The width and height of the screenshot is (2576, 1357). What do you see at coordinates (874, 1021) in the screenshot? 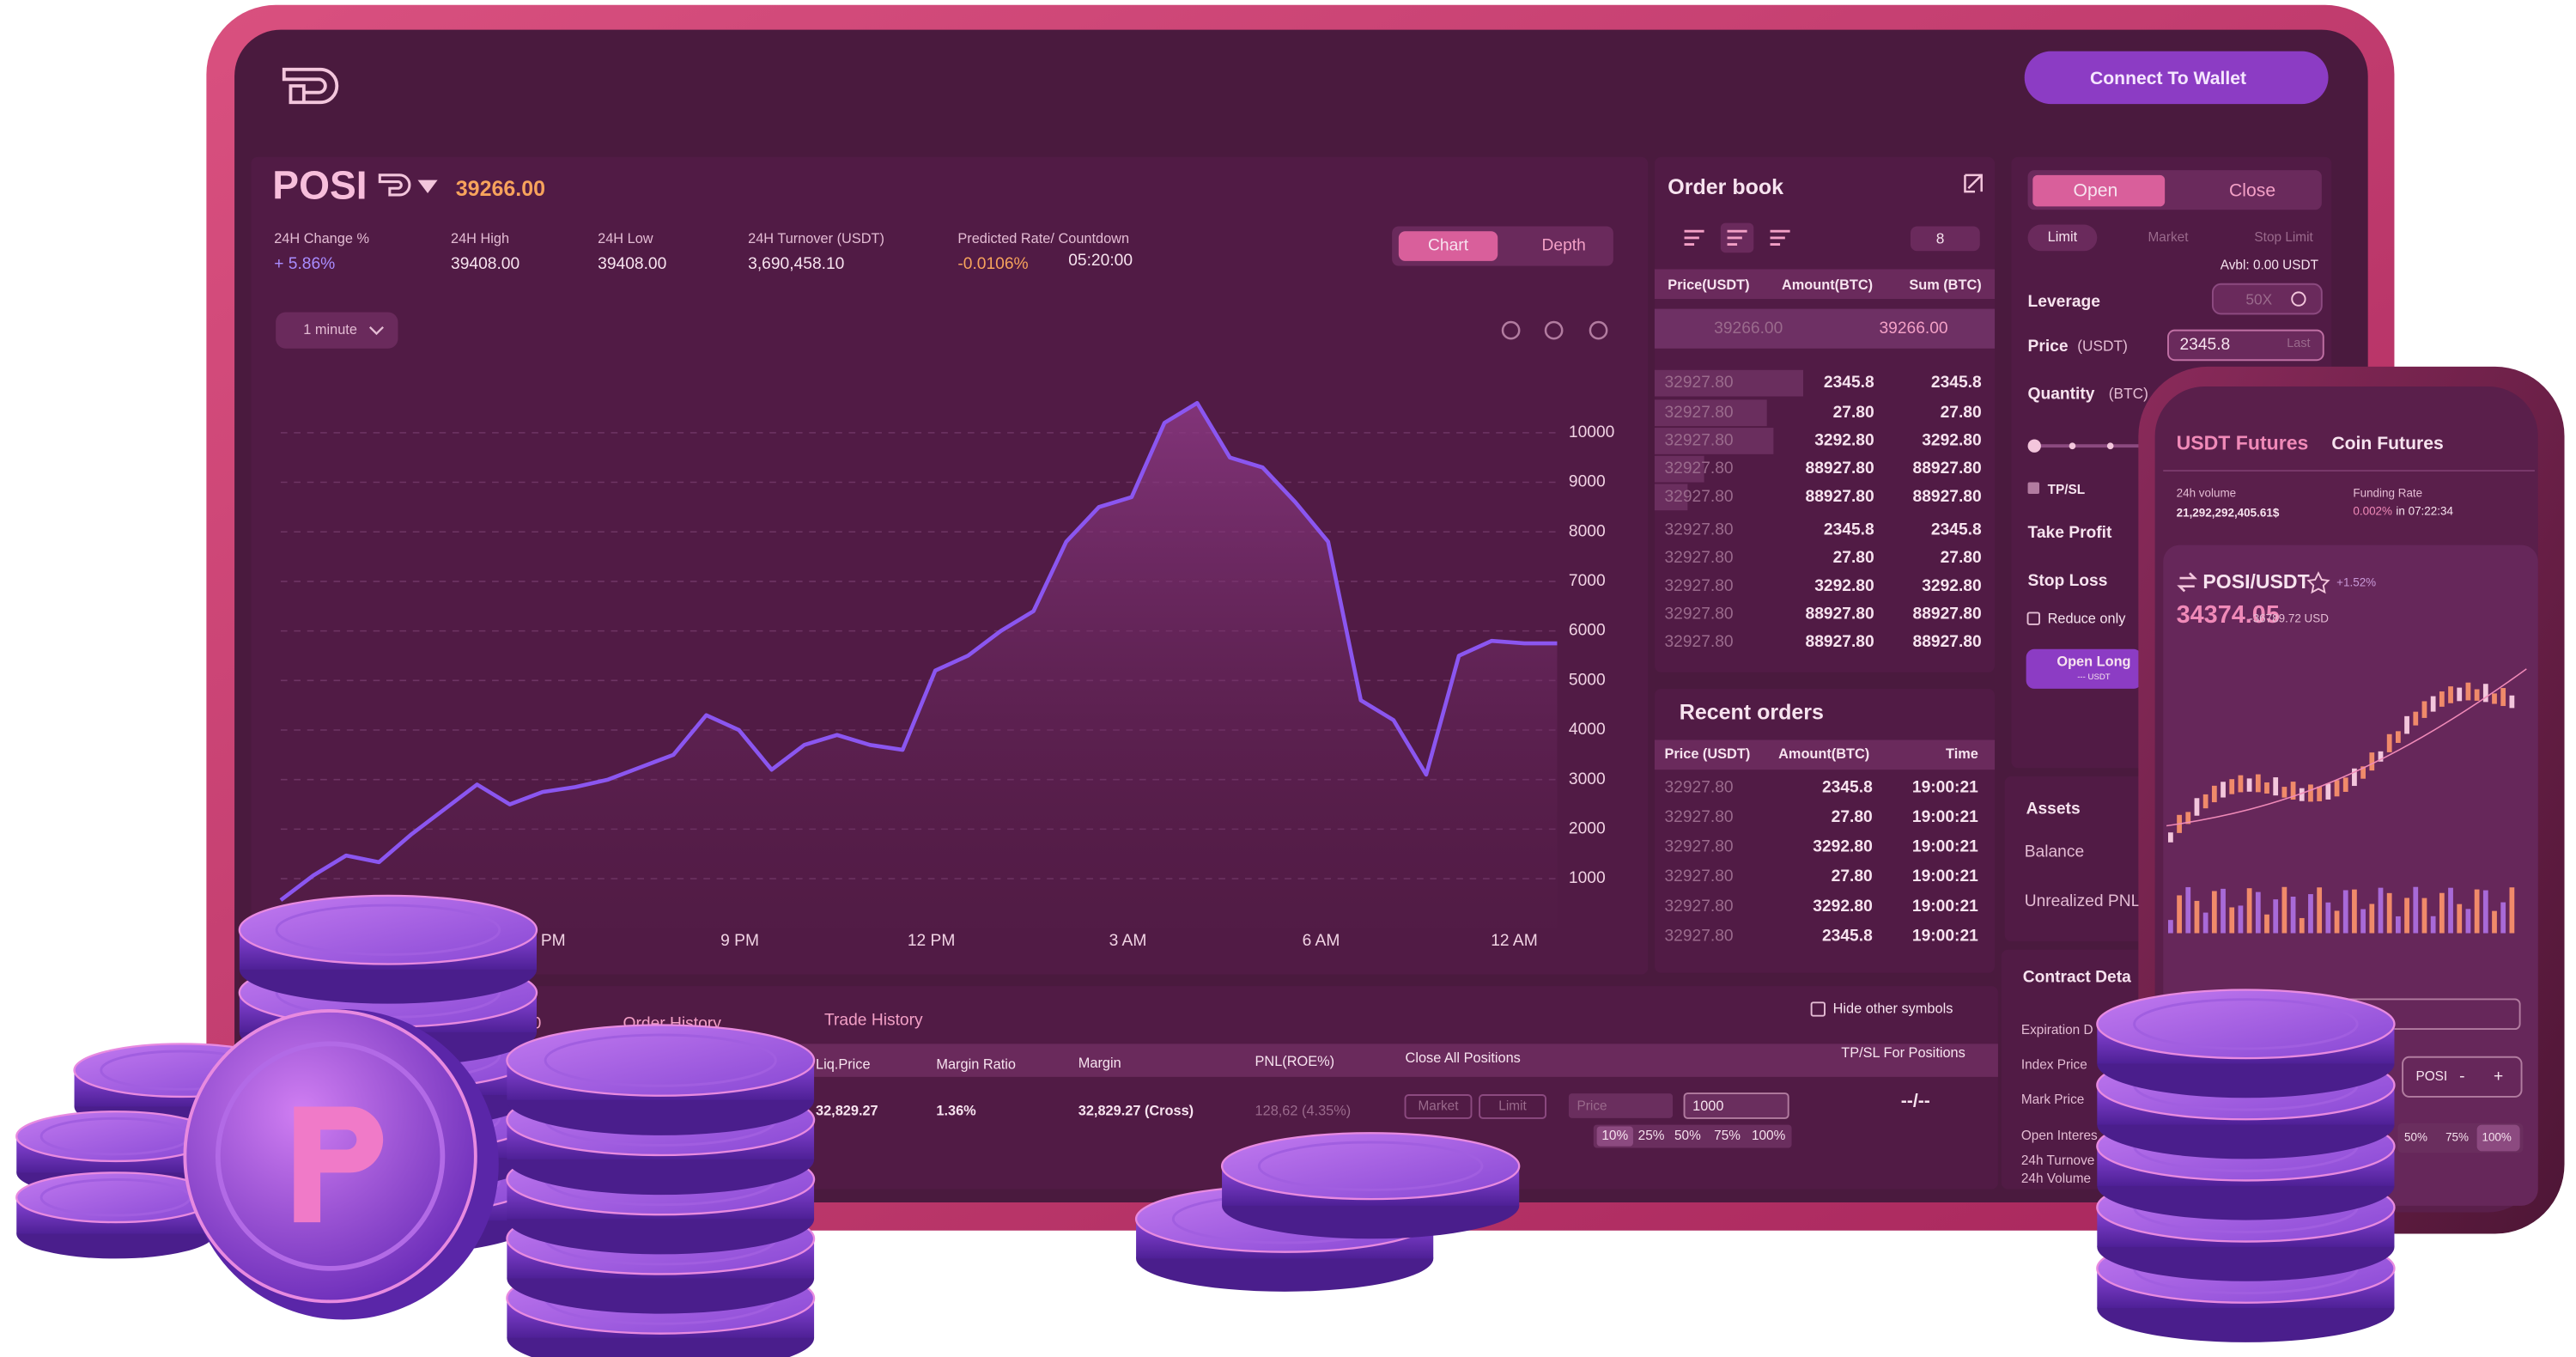
I see `tab: Trade History` at bounding box center [874, 1021].